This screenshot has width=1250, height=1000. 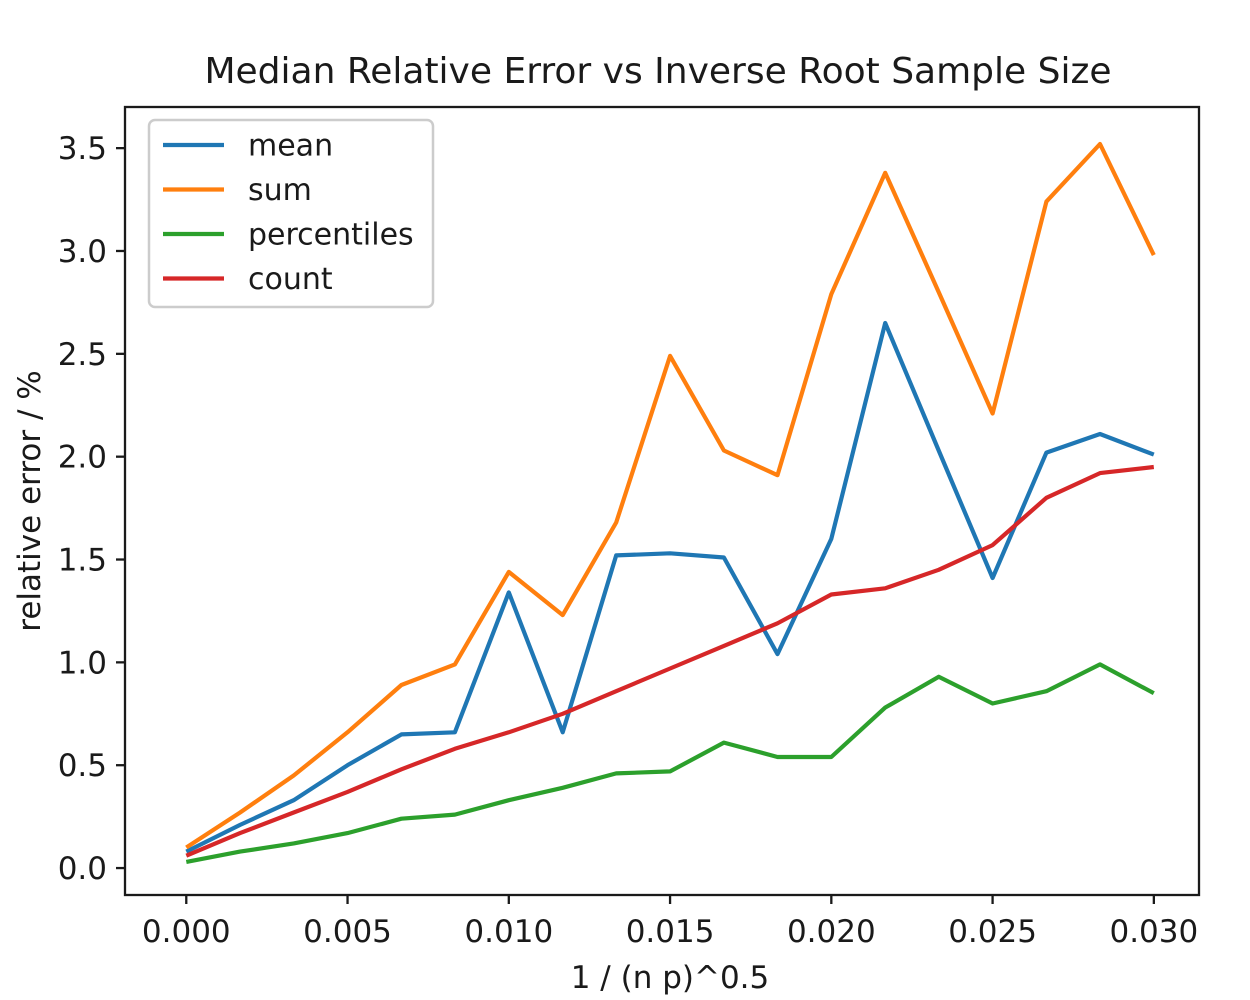 I want to click on y-tick-label: 1.0, so click(x=82, y=663).